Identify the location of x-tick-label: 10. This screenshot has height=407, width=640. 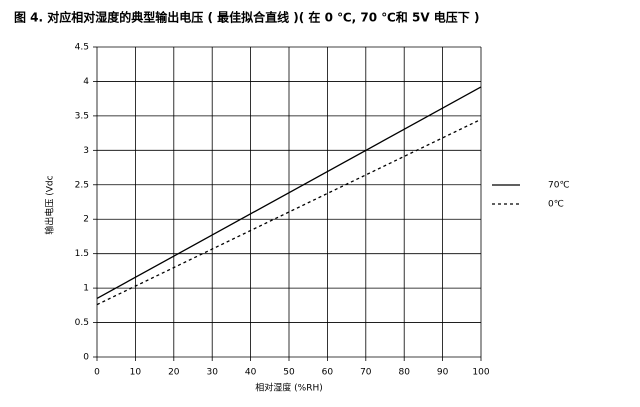
(136, 373).